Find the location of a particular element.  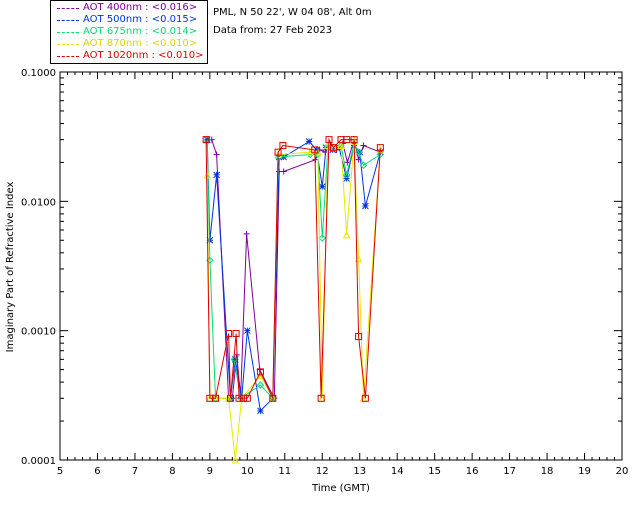

x-tick-label: 12 is located at coordinates (322, 471).